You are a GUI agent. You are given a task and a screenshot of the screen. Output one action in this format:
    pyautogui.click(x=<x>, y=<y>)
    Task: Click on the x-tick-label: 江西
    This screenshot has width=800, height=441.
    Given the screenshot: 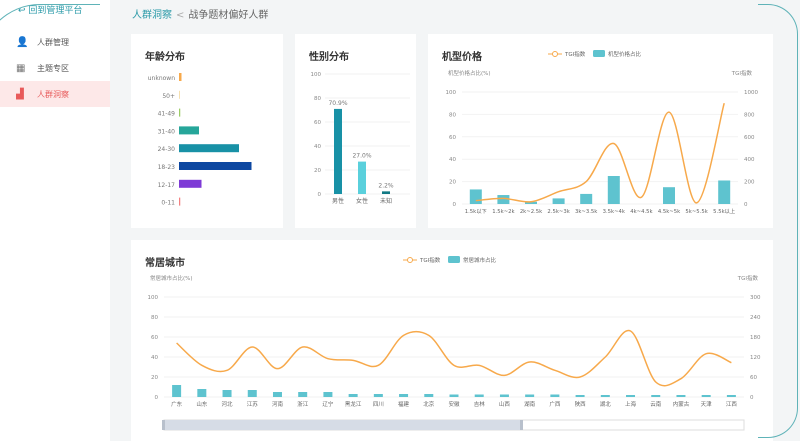 What is the action you would take?
    pyautogui.click(x=732, y=404)
    